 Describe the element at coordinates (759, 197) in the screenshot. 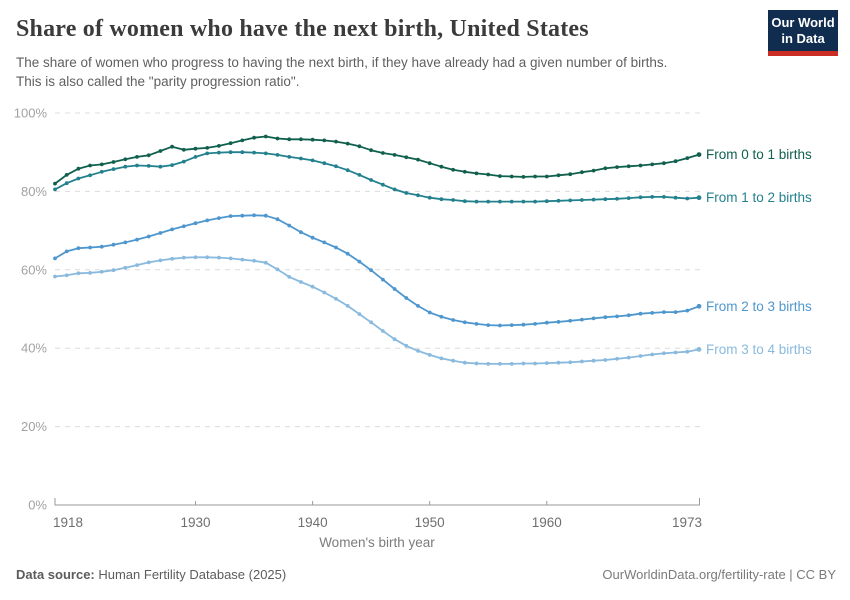

I see `series-label-from-1-to-2-births: From 1 to 2 births` at that location.